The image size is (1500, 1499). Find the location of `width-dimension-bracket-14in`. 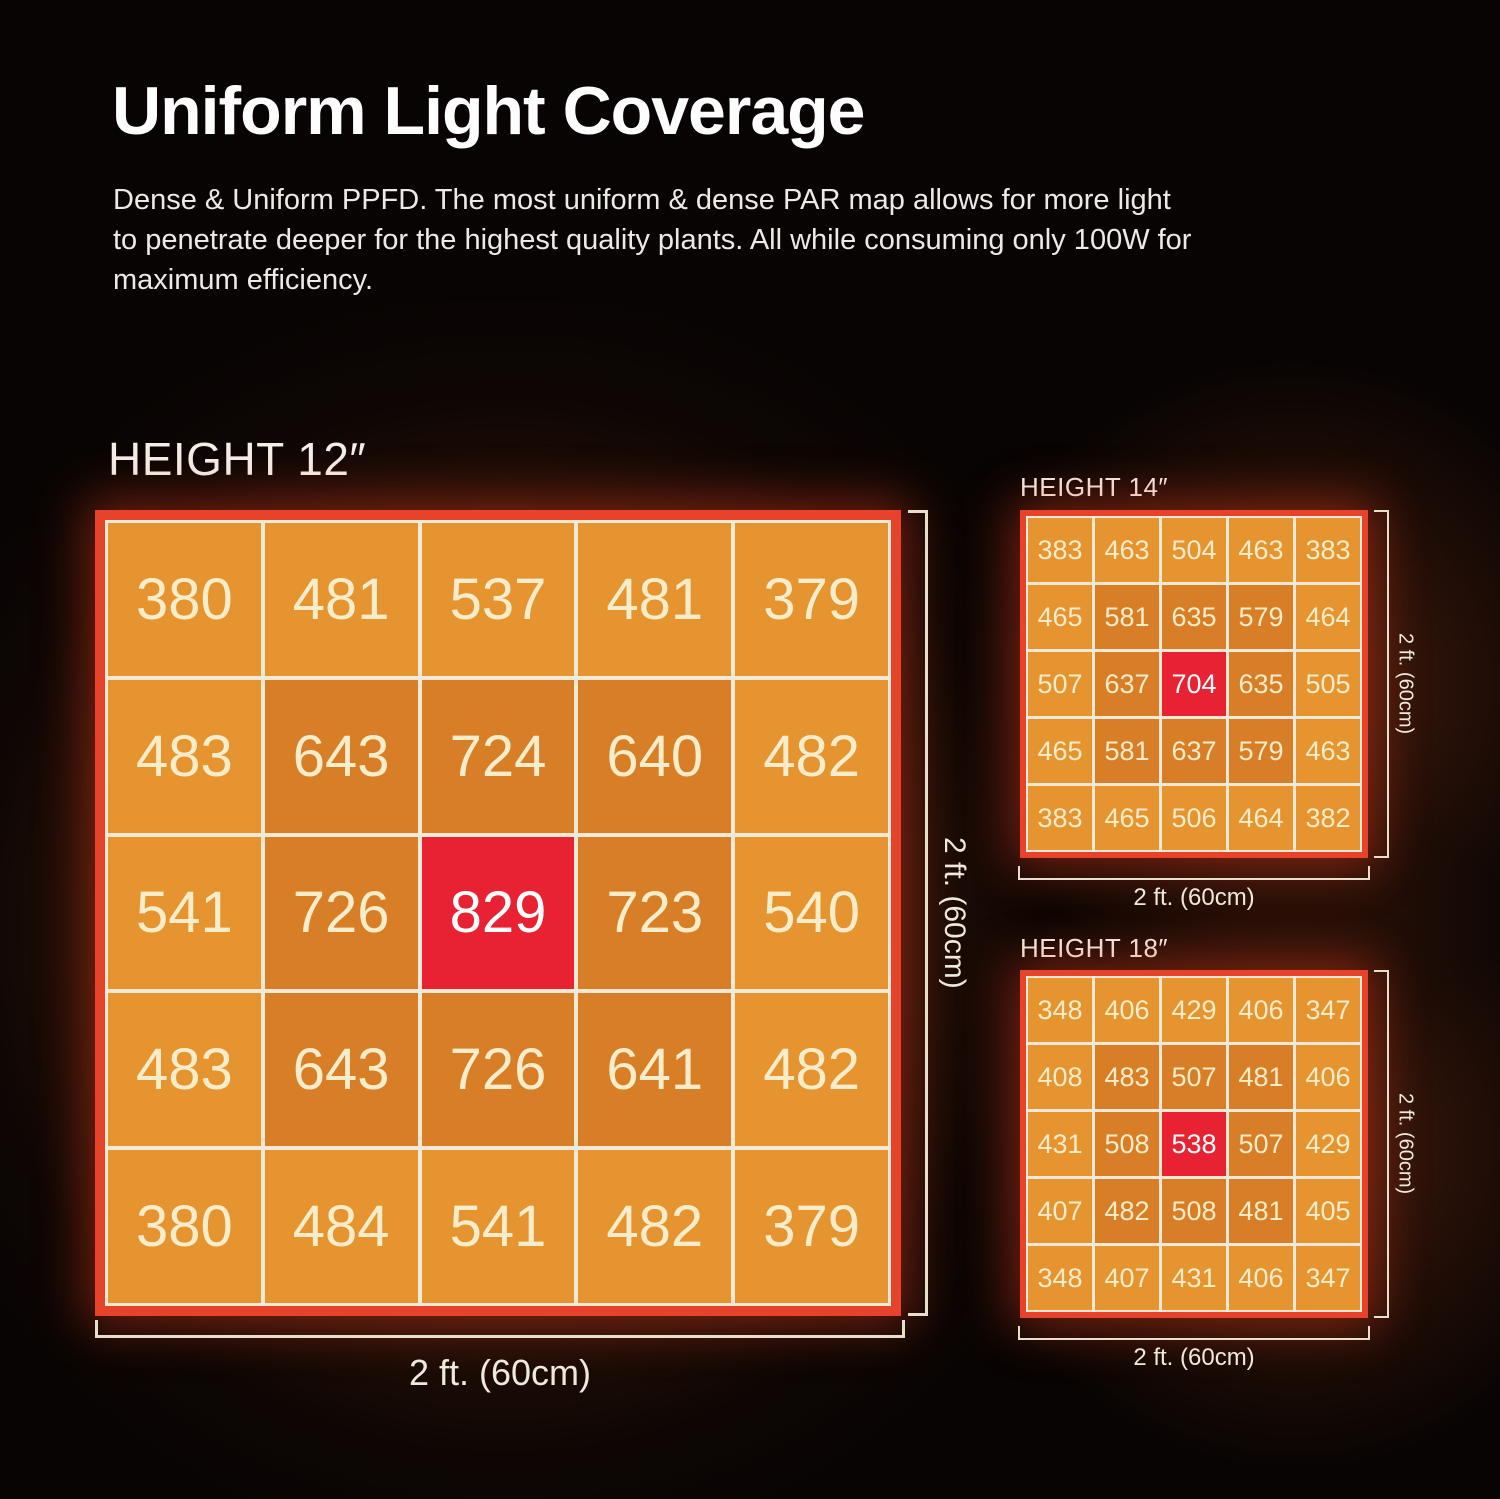

width-dimension-bracket-14in is located at coordinates (1194, 873).